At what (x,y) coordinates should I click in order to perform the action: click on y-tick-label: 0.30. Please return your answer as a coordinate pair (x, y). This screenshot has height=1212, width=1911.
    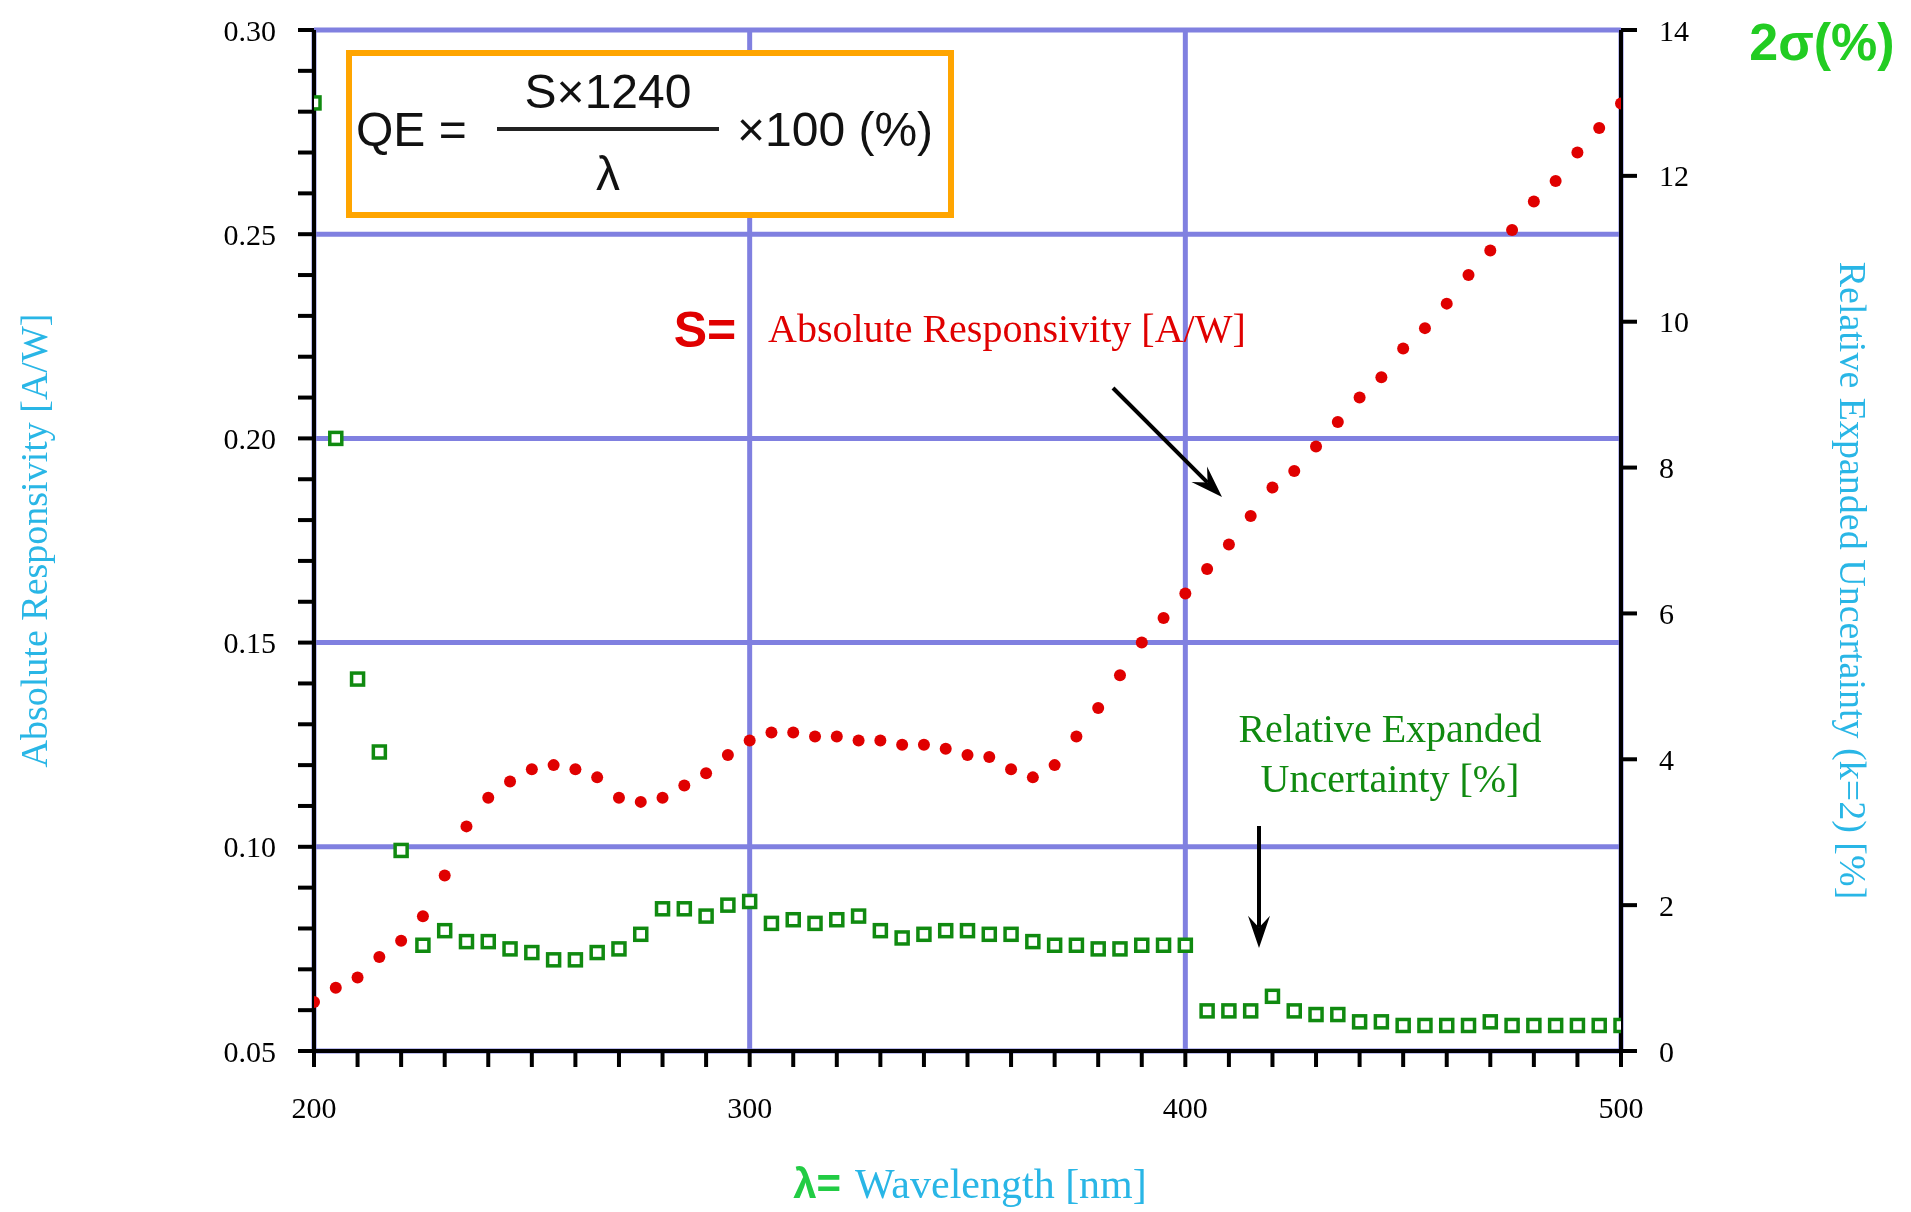
    Looking at the image, I should click on (249, 30).